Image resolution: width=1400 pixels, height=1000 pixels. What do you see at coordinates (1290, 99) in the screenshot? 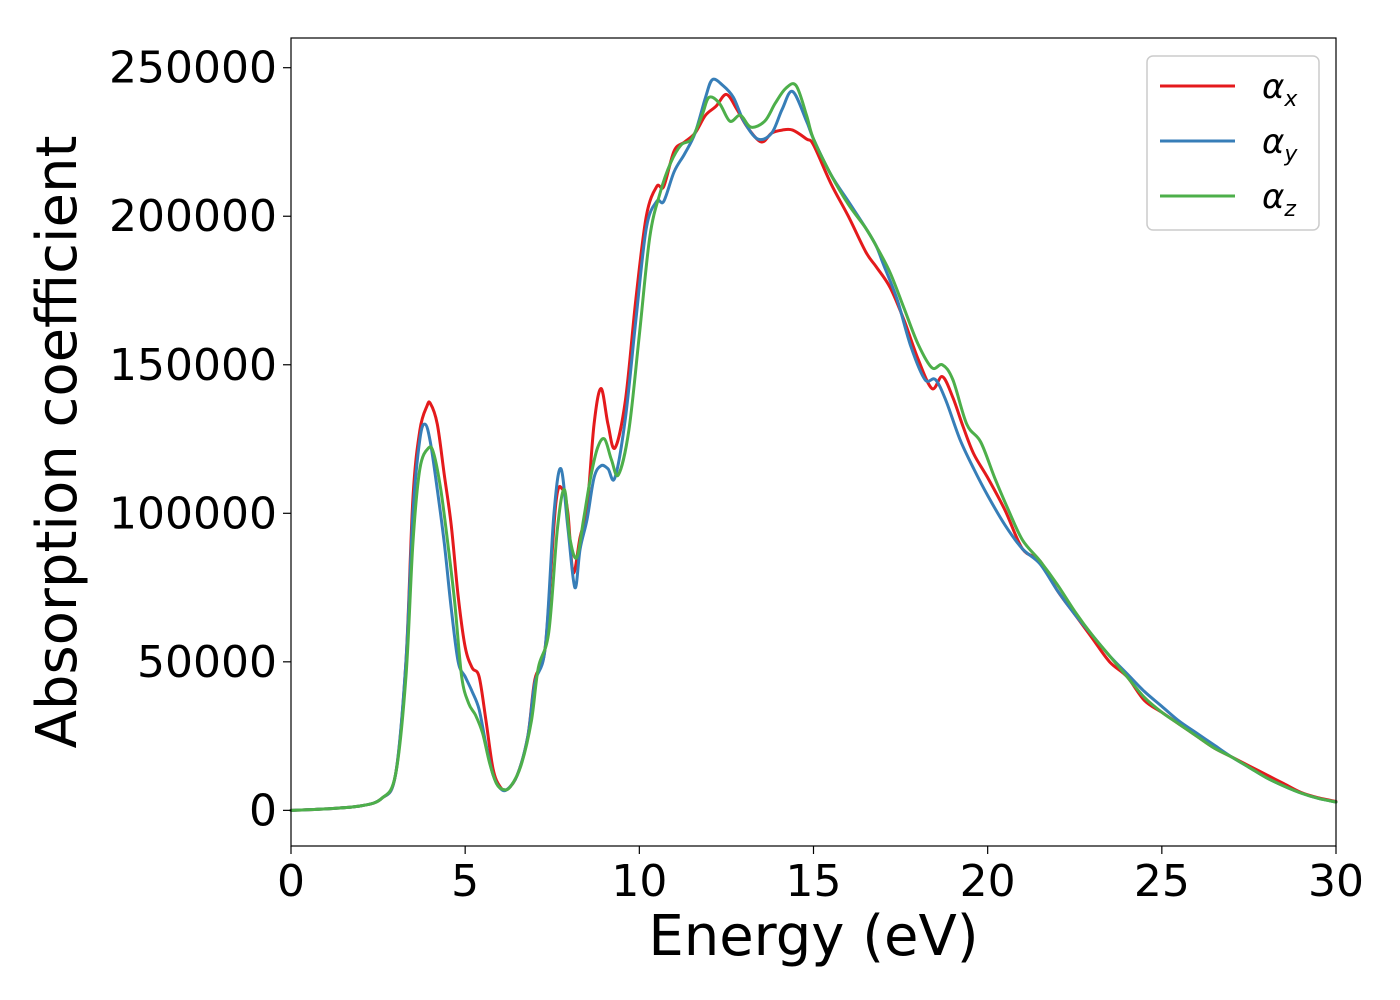
I see `legend-subscript: x` at bounding box center [1290, 99].